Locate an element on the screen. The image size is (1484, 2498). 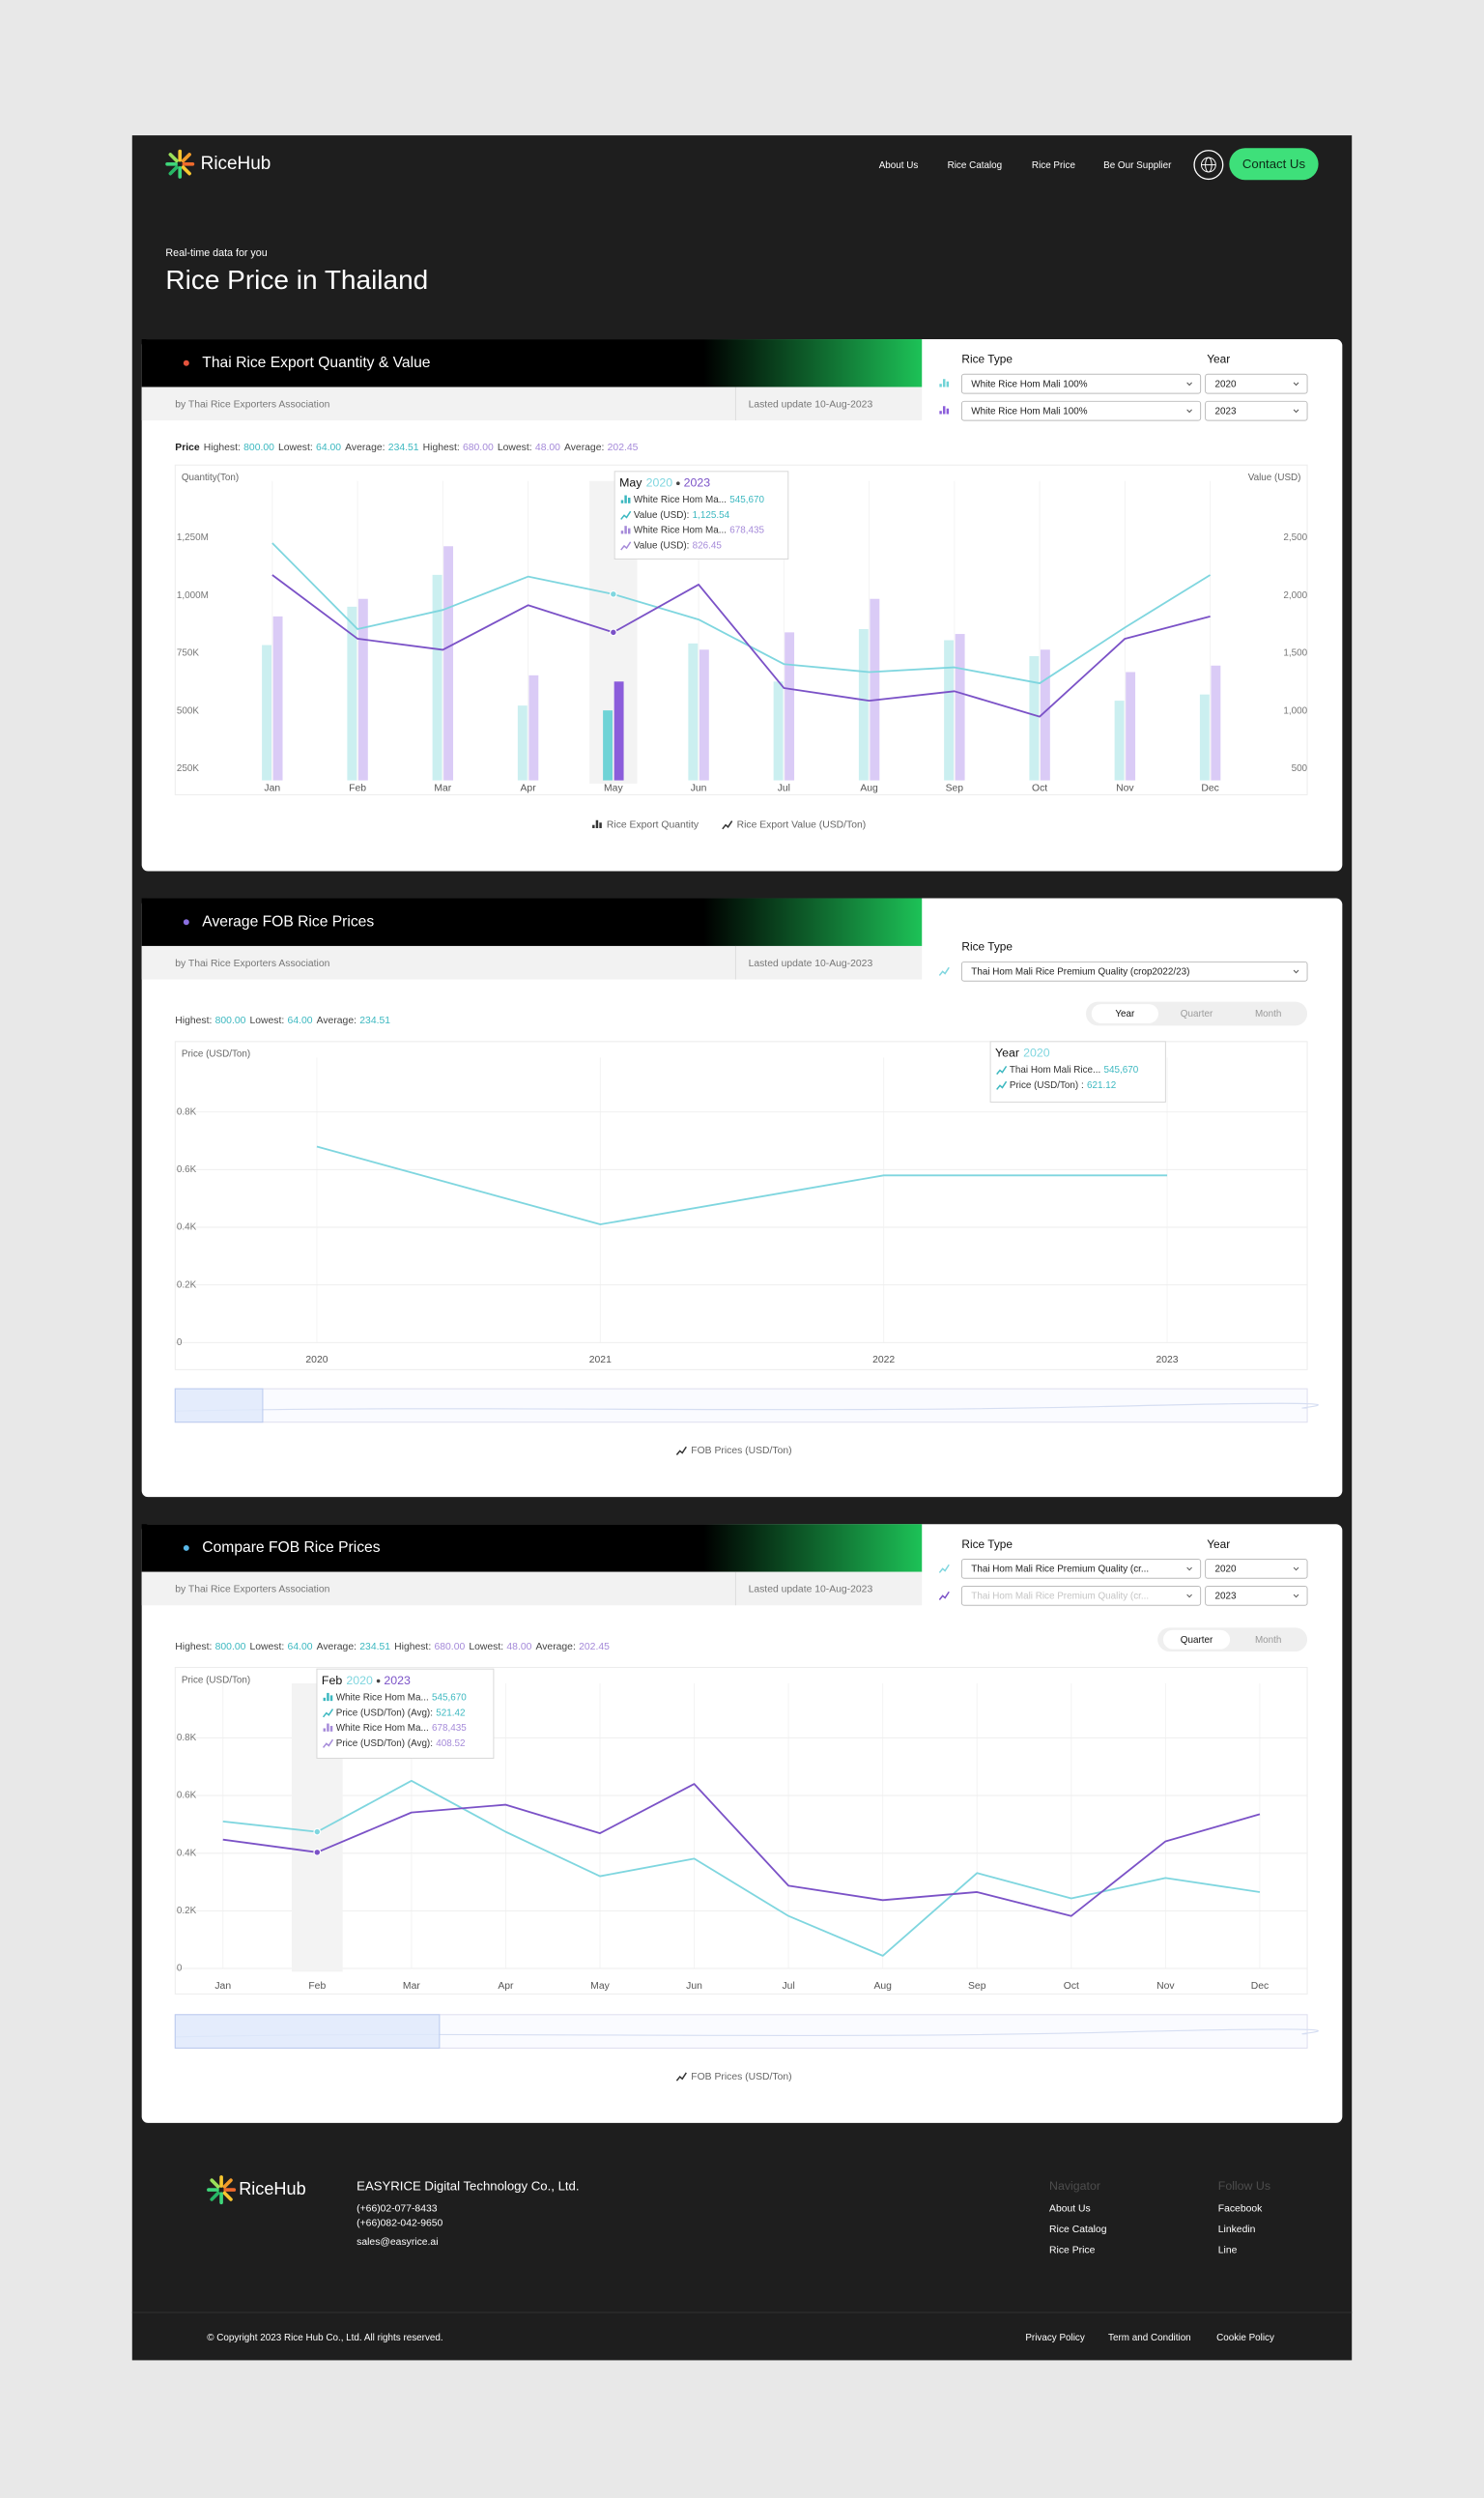
card-title: Compare FOB Rice Prices is located at coordinates (291, 1548).